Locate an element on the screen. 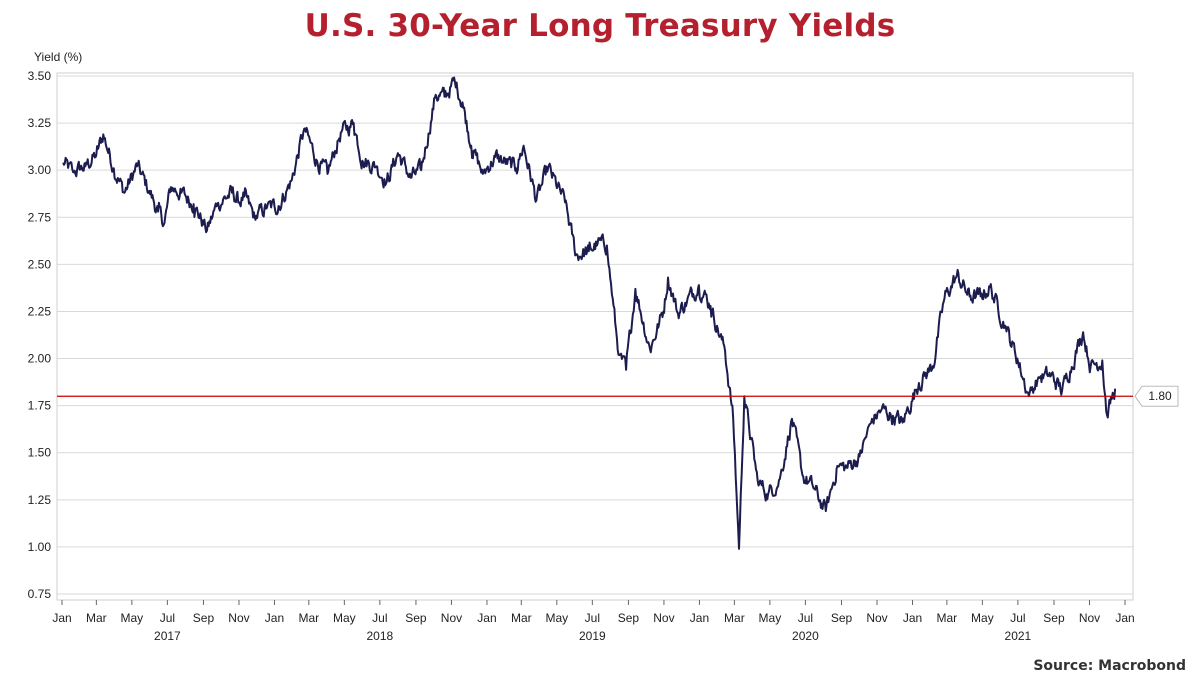 The image size is (1200, 682). y-tick-label: 3.25 is located at coordinates (40, 123).